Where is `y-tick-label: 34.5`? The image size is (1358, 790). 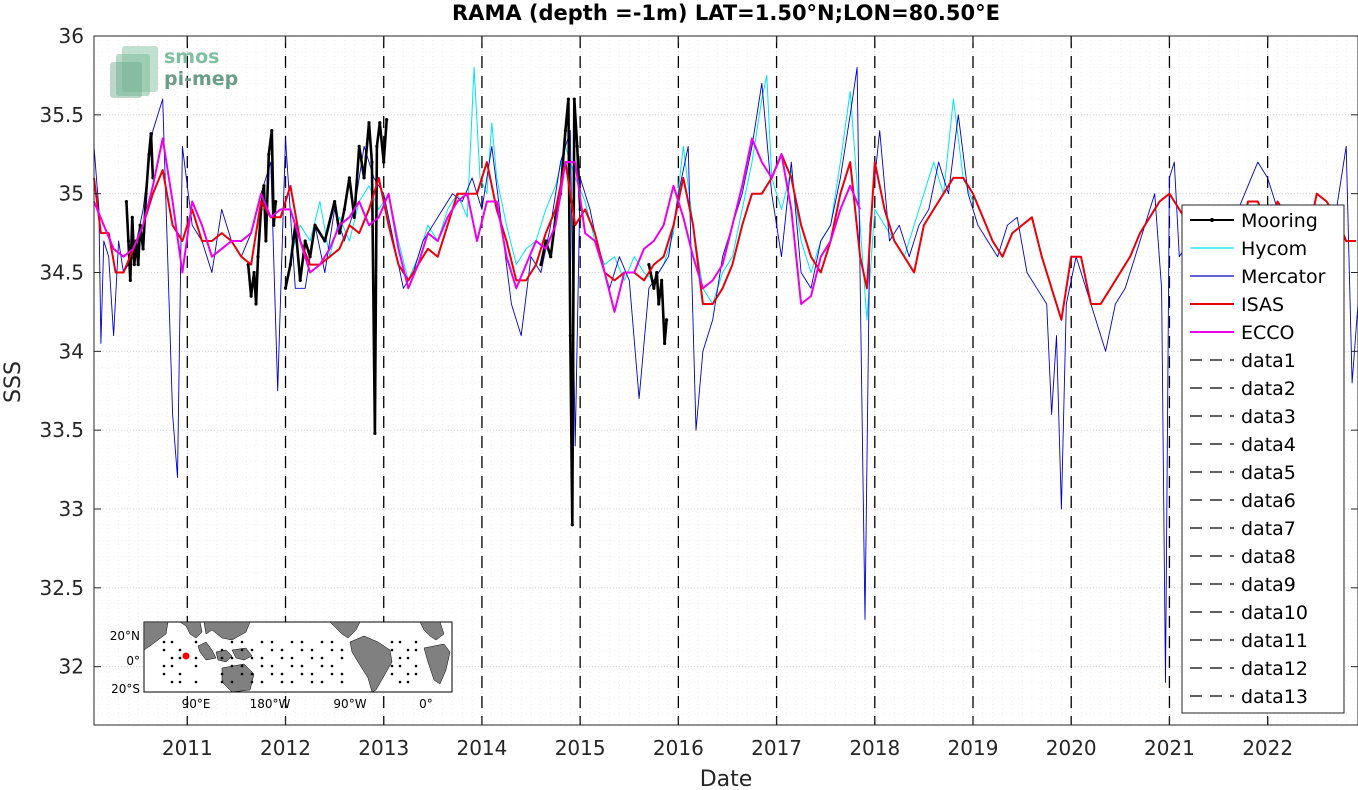 y-tick-label: 34.5 is located at coordinates (61, 272).